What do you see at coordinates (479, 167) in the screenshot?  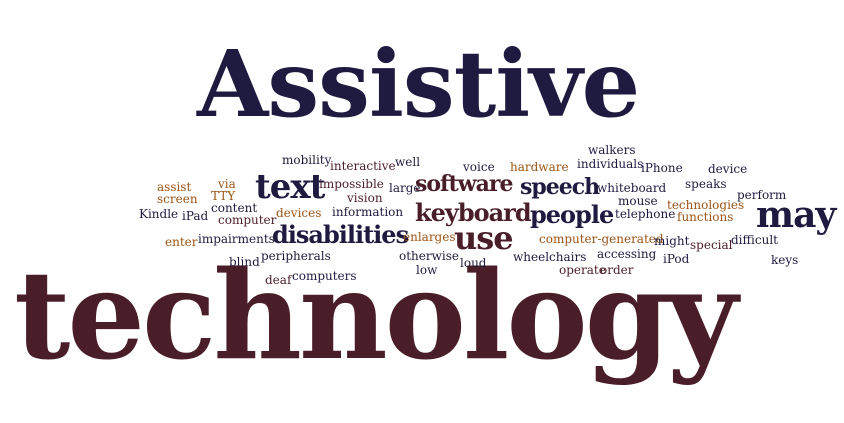 I see `word-voice: voice` at bounding box center [479, 167].